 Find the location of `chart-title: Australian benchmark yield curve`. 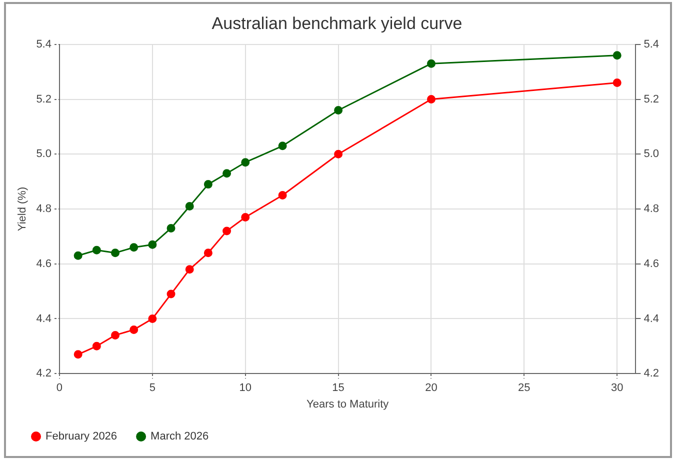

chart-title: Australian benchmark yield curve is located at coordinates (337, 23).